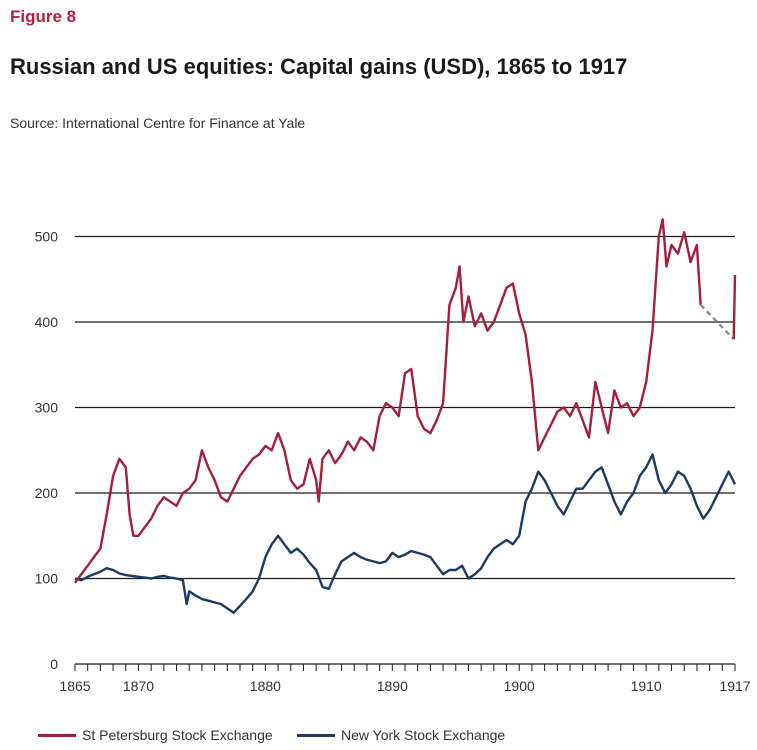  What do you see at coordinates (316, 735) in the screenshot?
I see `legend-swatch-new-york` at bounding box center [316, 735].